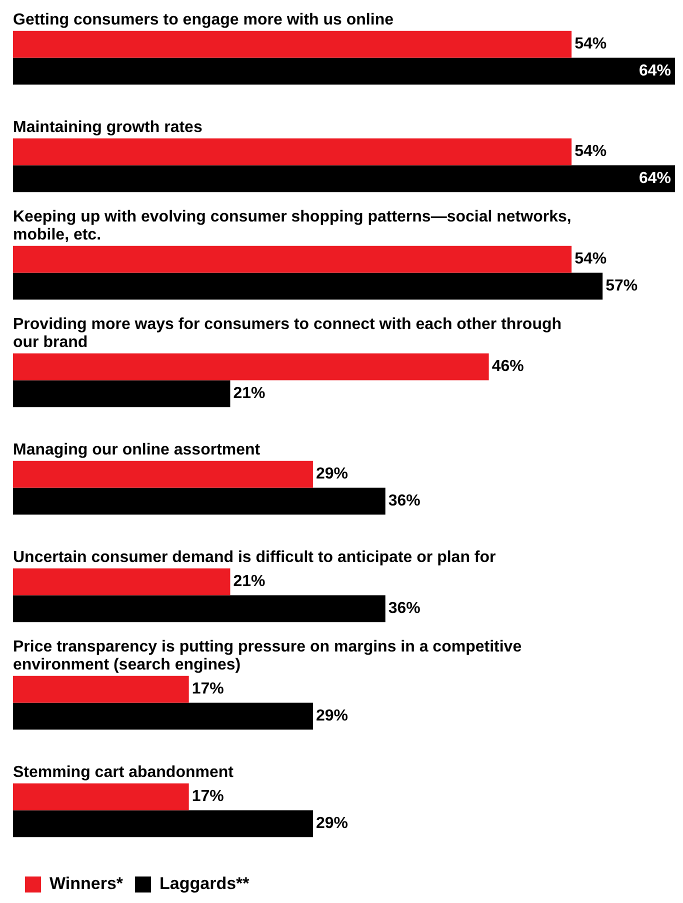 Image resolution: width=683 pixels, height=903 pixels. Describe the element at coordinates (287, 333) in the screenshot. I see `y-tick-label: Providing more ways for consumers to connect with each other through our brand` at that location.